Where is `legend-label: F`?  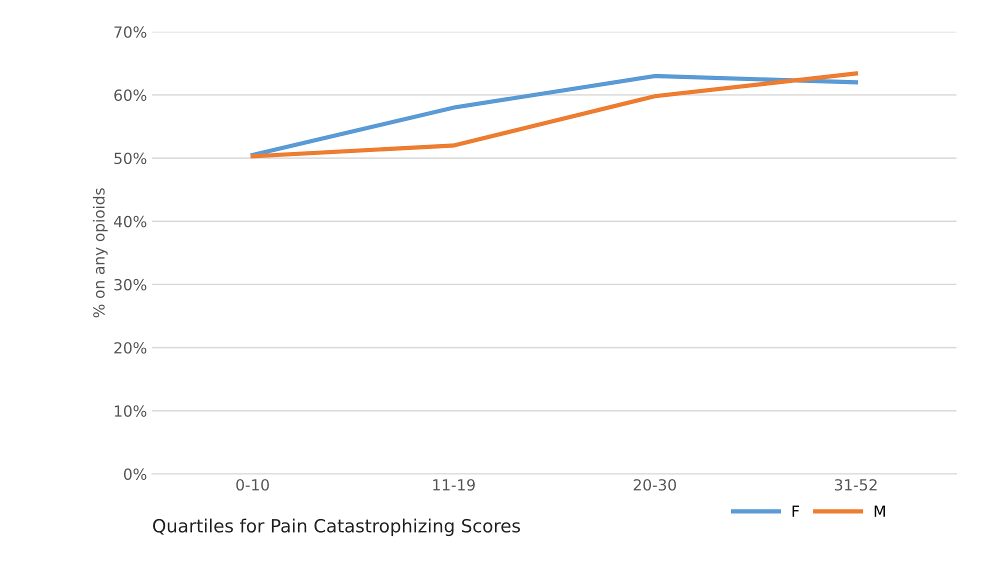
legend-label: F is located at coordinates (796, 511).